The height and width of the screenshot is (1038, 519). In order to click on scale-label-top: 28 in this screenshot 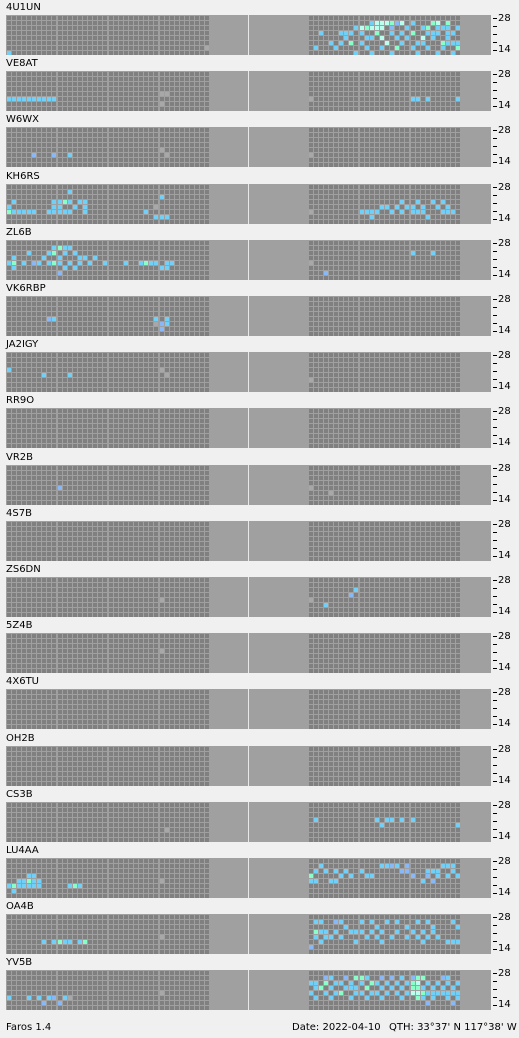, I will do `click(504, 19)`.